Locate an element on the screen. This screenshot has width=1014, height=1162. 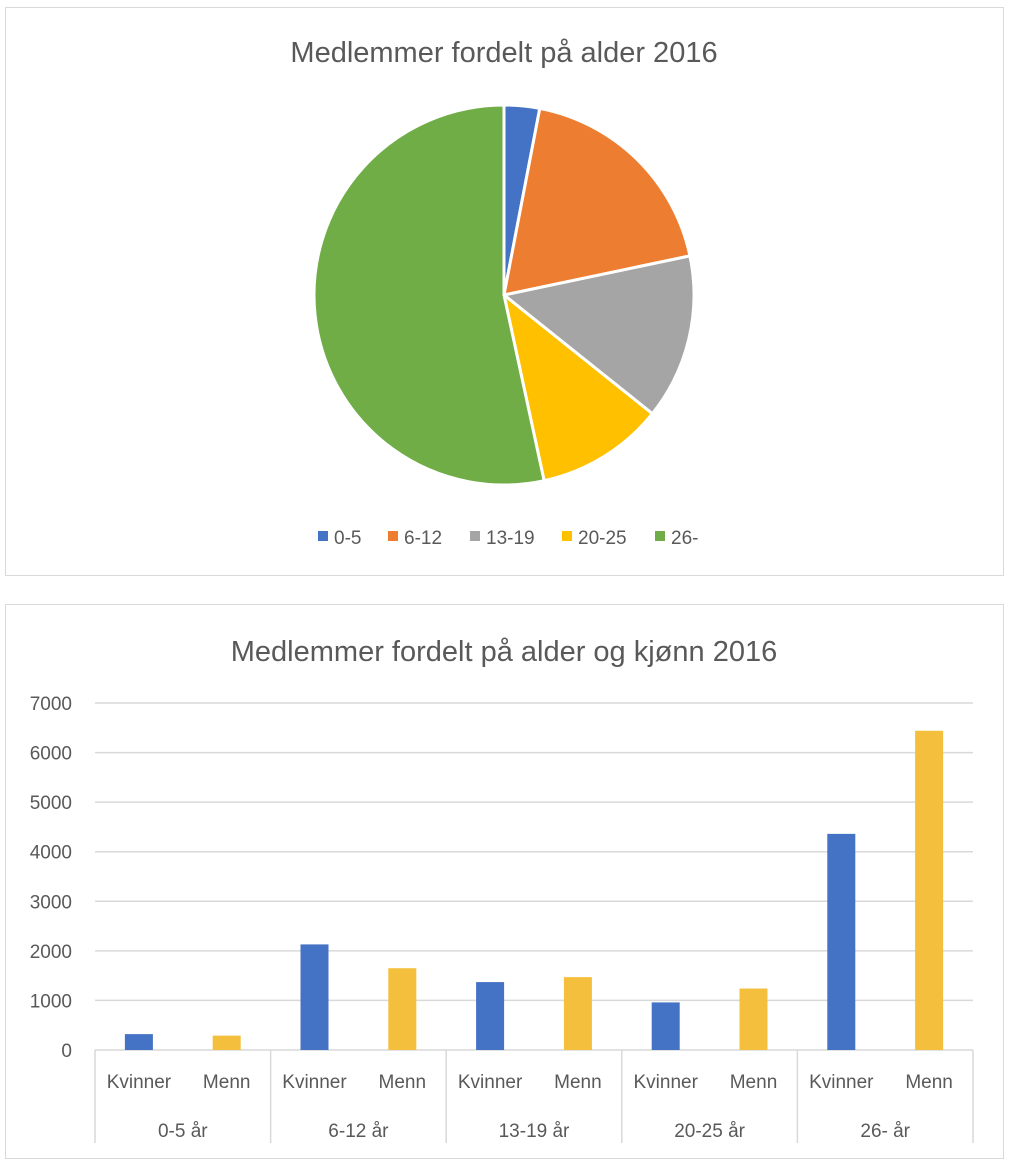
y-tick-label: 4000 is located at coordinates (51, 853).